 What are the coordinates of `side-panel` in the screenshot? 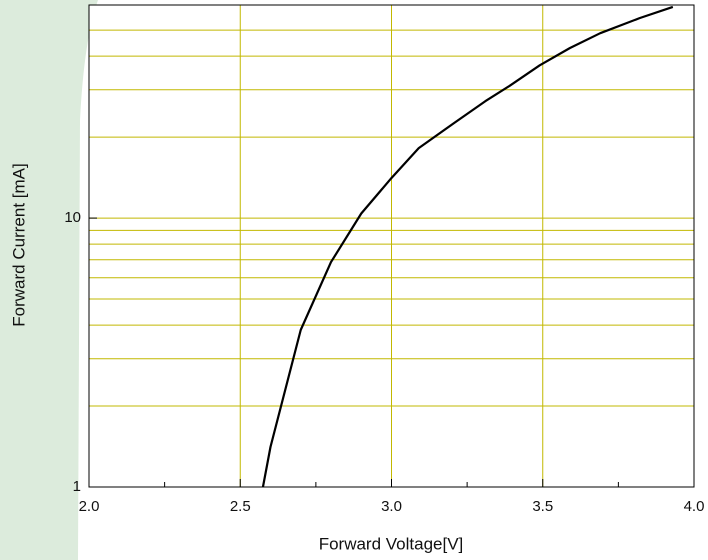 It's located at (49, 280).